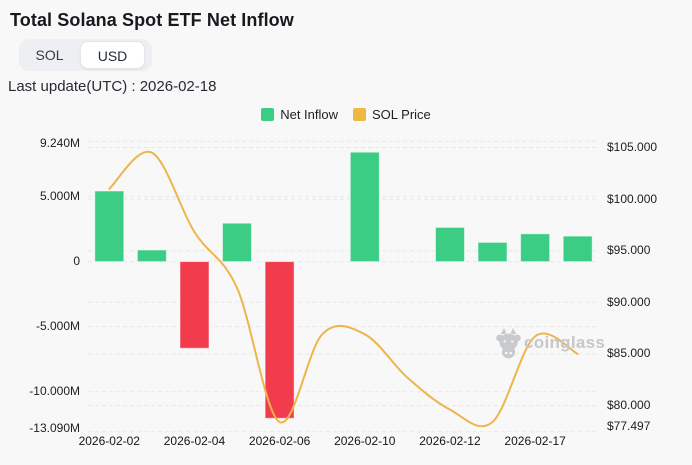 The width and height of the screenshot is (692, 465). I want to click on legend-label: SOL Price, so click(401, 114).